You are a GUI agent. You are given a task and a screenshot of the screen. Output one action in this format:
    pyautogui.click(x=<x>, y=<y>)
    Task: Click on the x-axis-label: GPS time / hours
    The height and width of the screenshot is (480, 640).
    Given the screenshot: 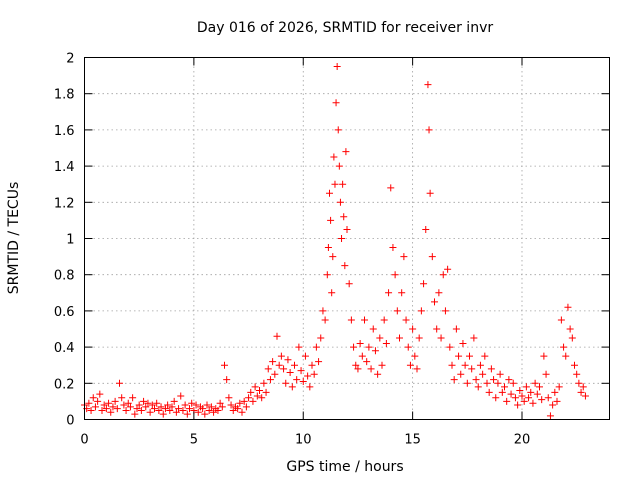 What is the action you would take?
    pyautogui.click(x=344, y=467)
    